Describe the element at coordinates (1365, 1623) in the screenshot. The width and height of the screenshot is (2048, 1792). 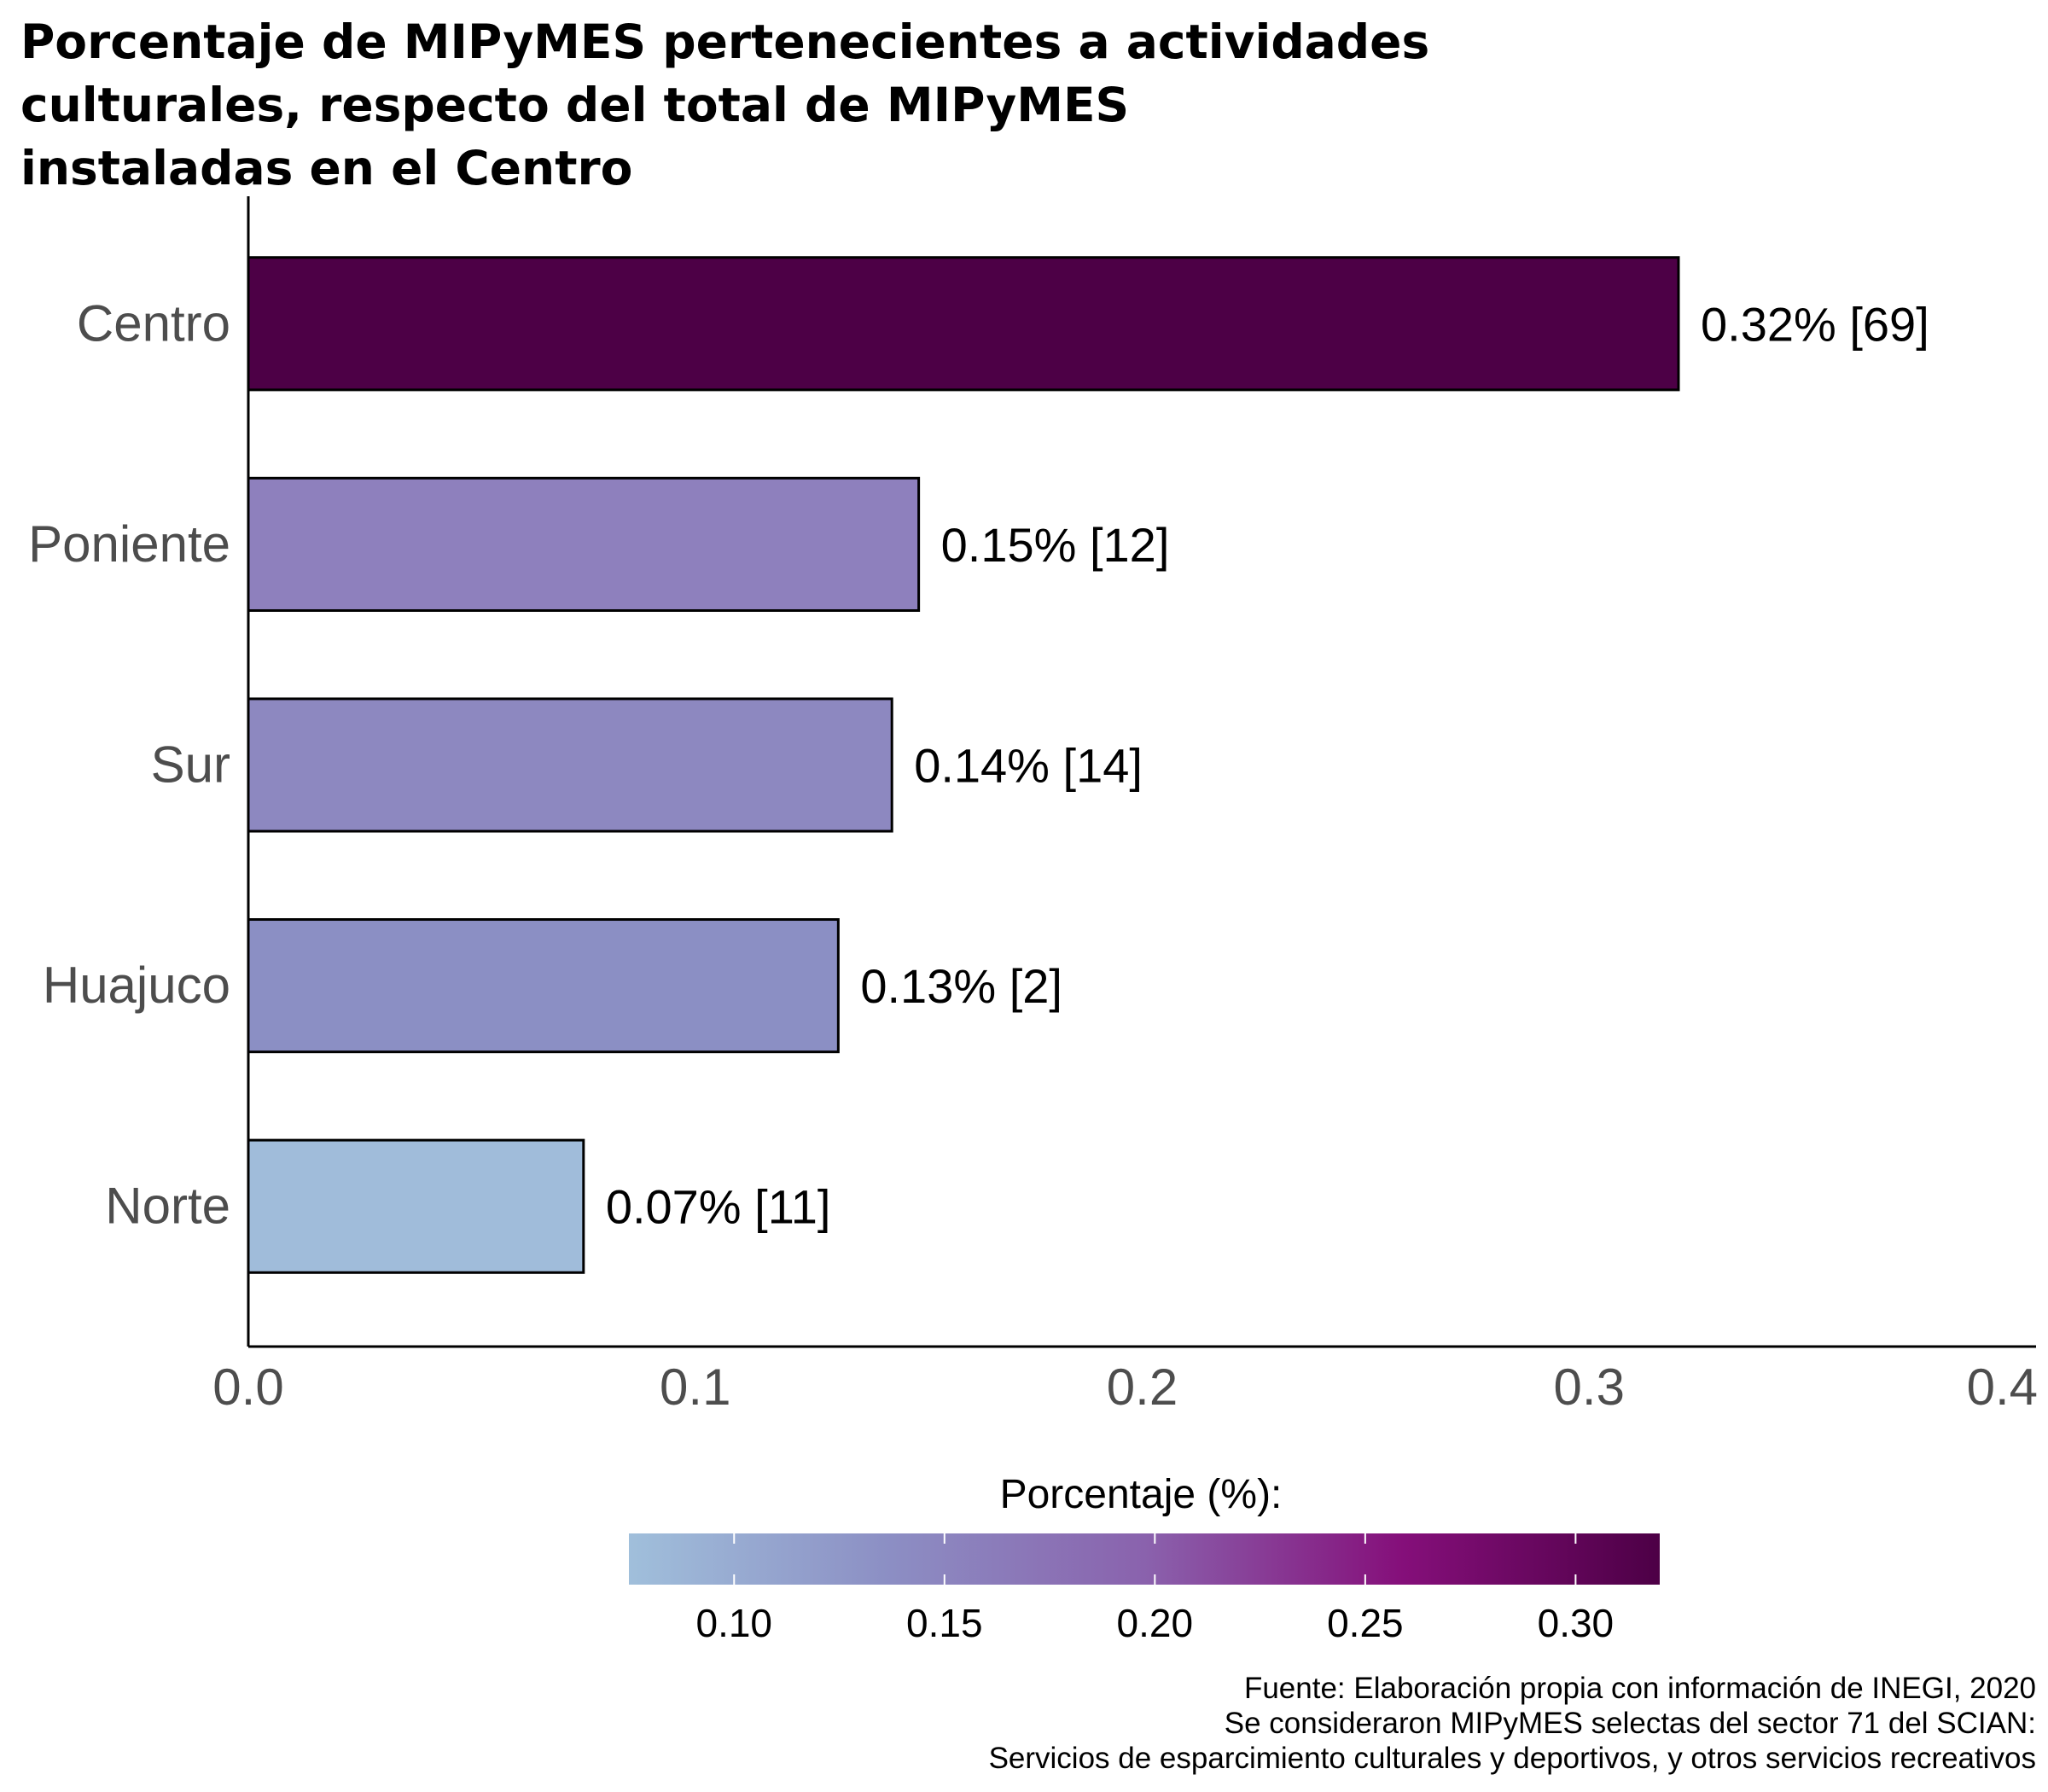
I see `legend-tick-label: 0.25` at that location.